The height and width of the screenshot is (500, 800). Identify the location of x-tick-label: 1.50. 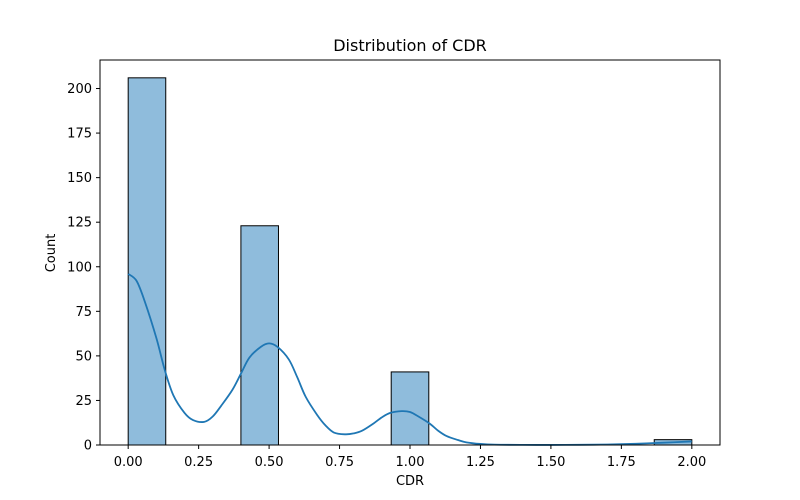
(550, 462).